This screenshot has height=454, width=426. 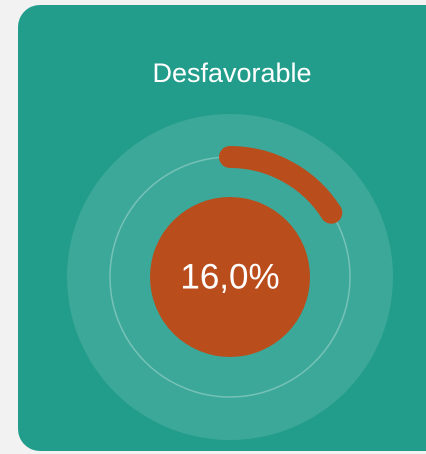 I want to click on gauge-center, so click(x=230, y=277).